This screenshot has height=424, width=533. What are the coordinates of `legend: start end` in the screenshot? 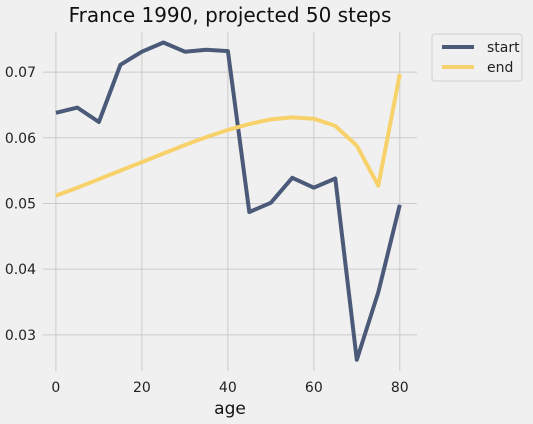 It's located at (477, 57).